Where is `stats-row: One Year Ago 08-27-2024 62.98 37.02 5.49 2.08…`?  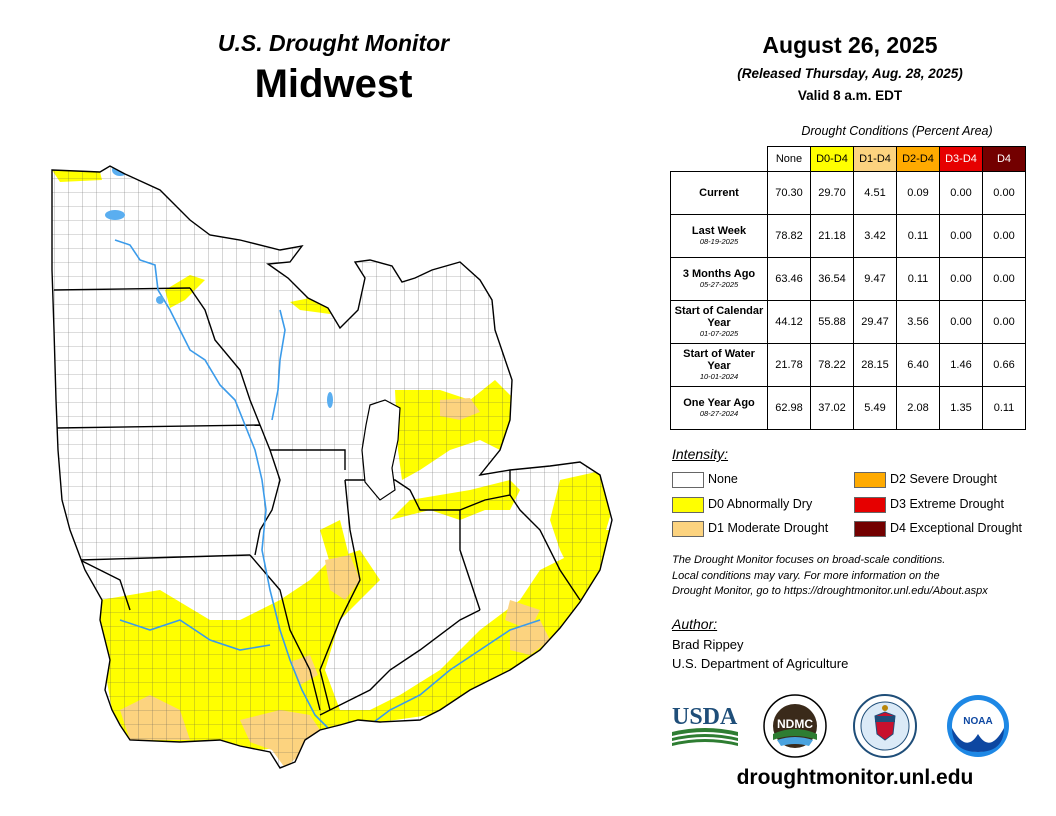 stats-row: One Year Ago 08-27-2024 62.98 37.02 5.49 2.08… is located at coordinates (848, 408).